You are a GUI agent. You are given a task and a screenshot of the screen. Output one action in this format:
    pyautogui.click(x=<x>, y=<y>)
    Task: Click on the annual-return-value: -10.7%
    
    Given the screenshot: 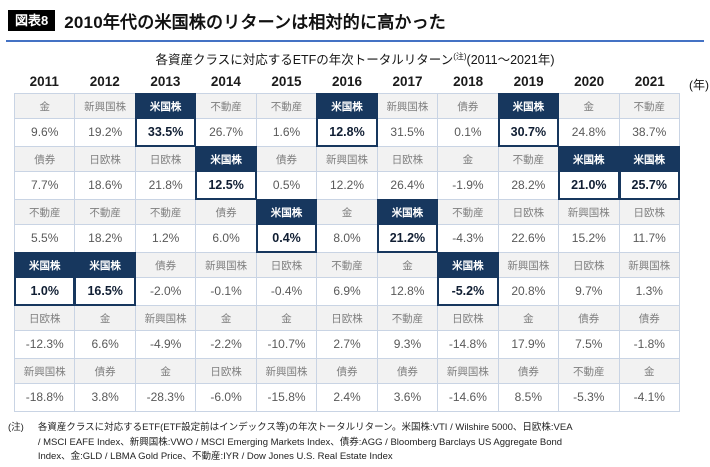 What is the action you would take?
    pyautogui.click(x=286, y=344)
    